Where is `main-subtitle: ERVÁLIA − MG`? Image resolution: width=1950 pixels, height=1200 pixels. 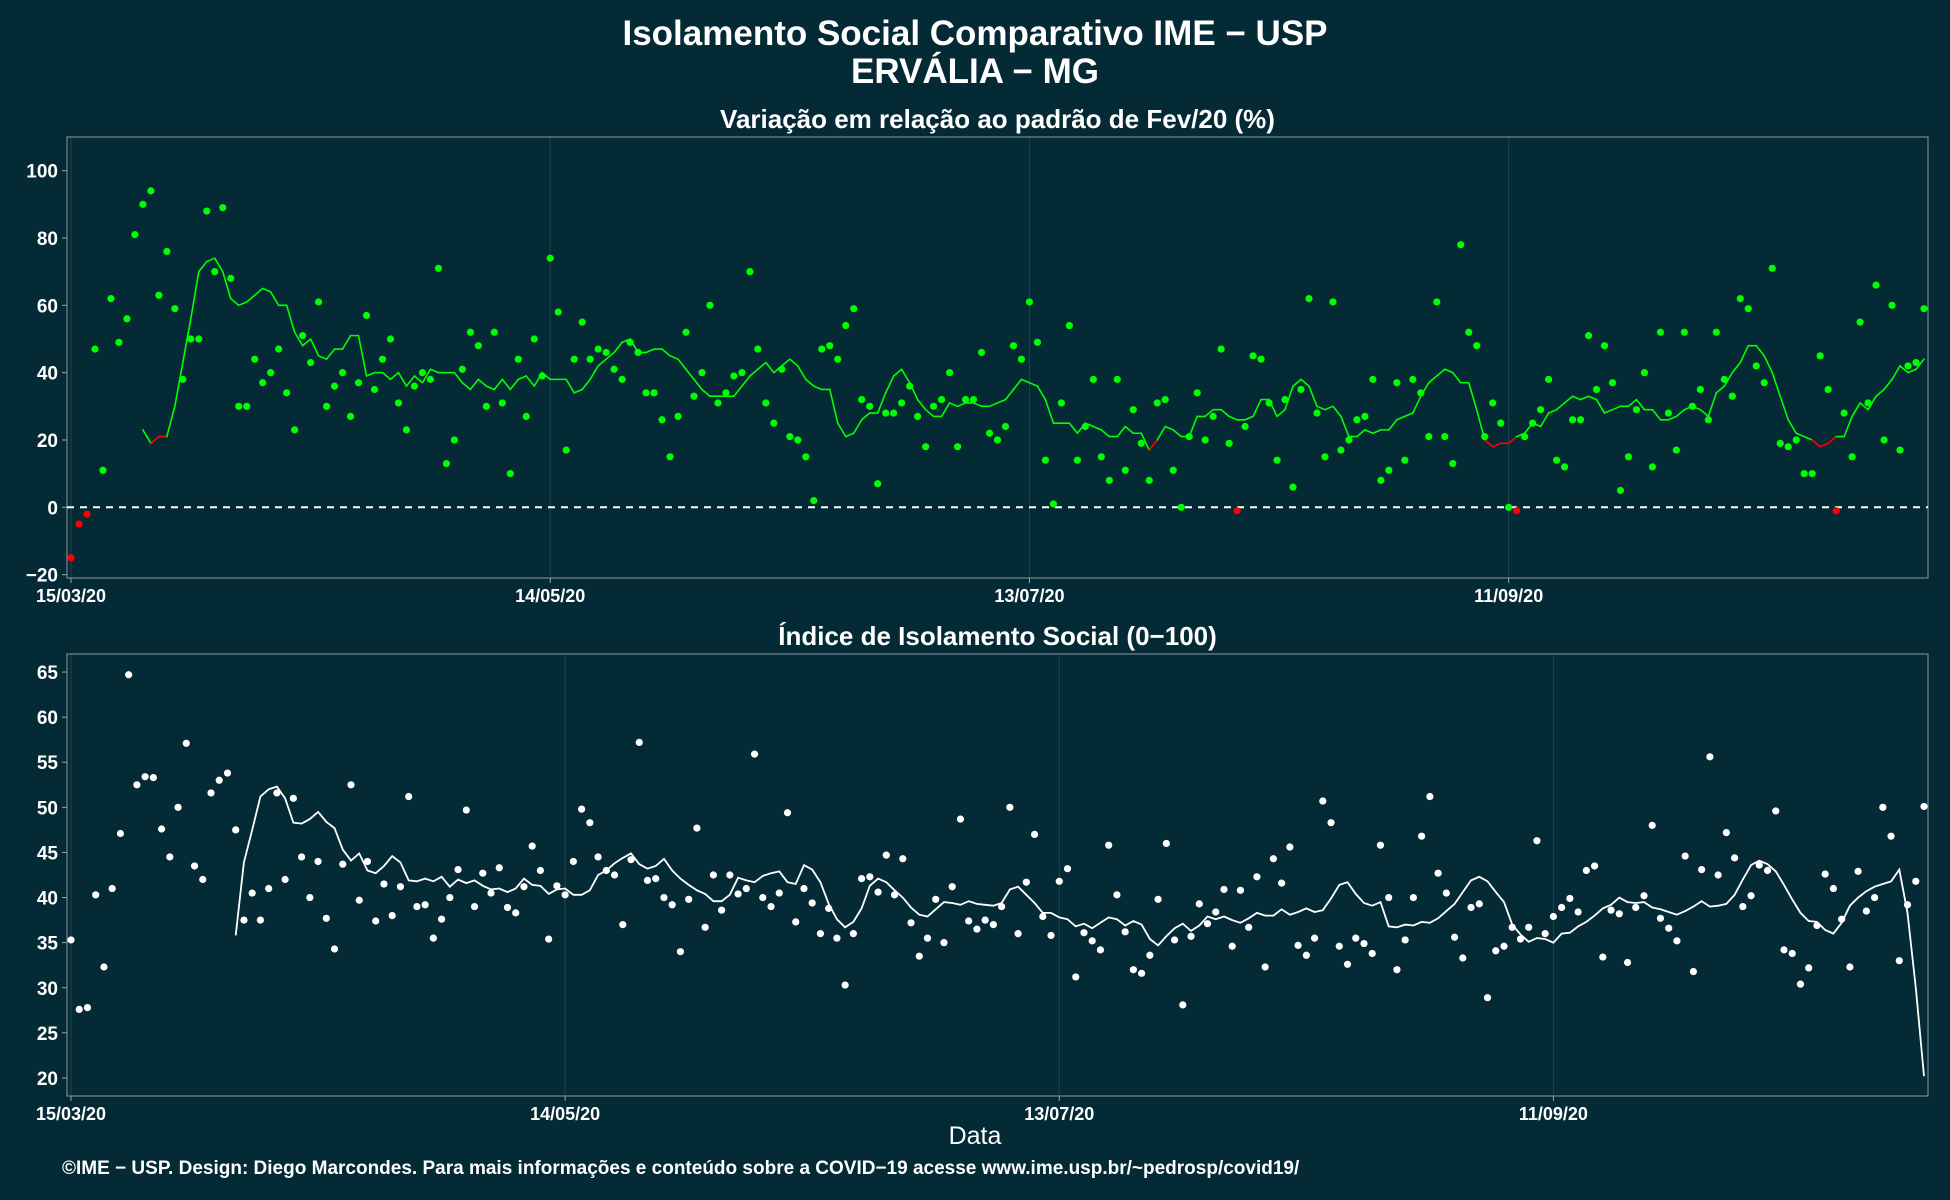
main-subtitle: ERVÁLIA − MG is located at coordinates (975, 71).